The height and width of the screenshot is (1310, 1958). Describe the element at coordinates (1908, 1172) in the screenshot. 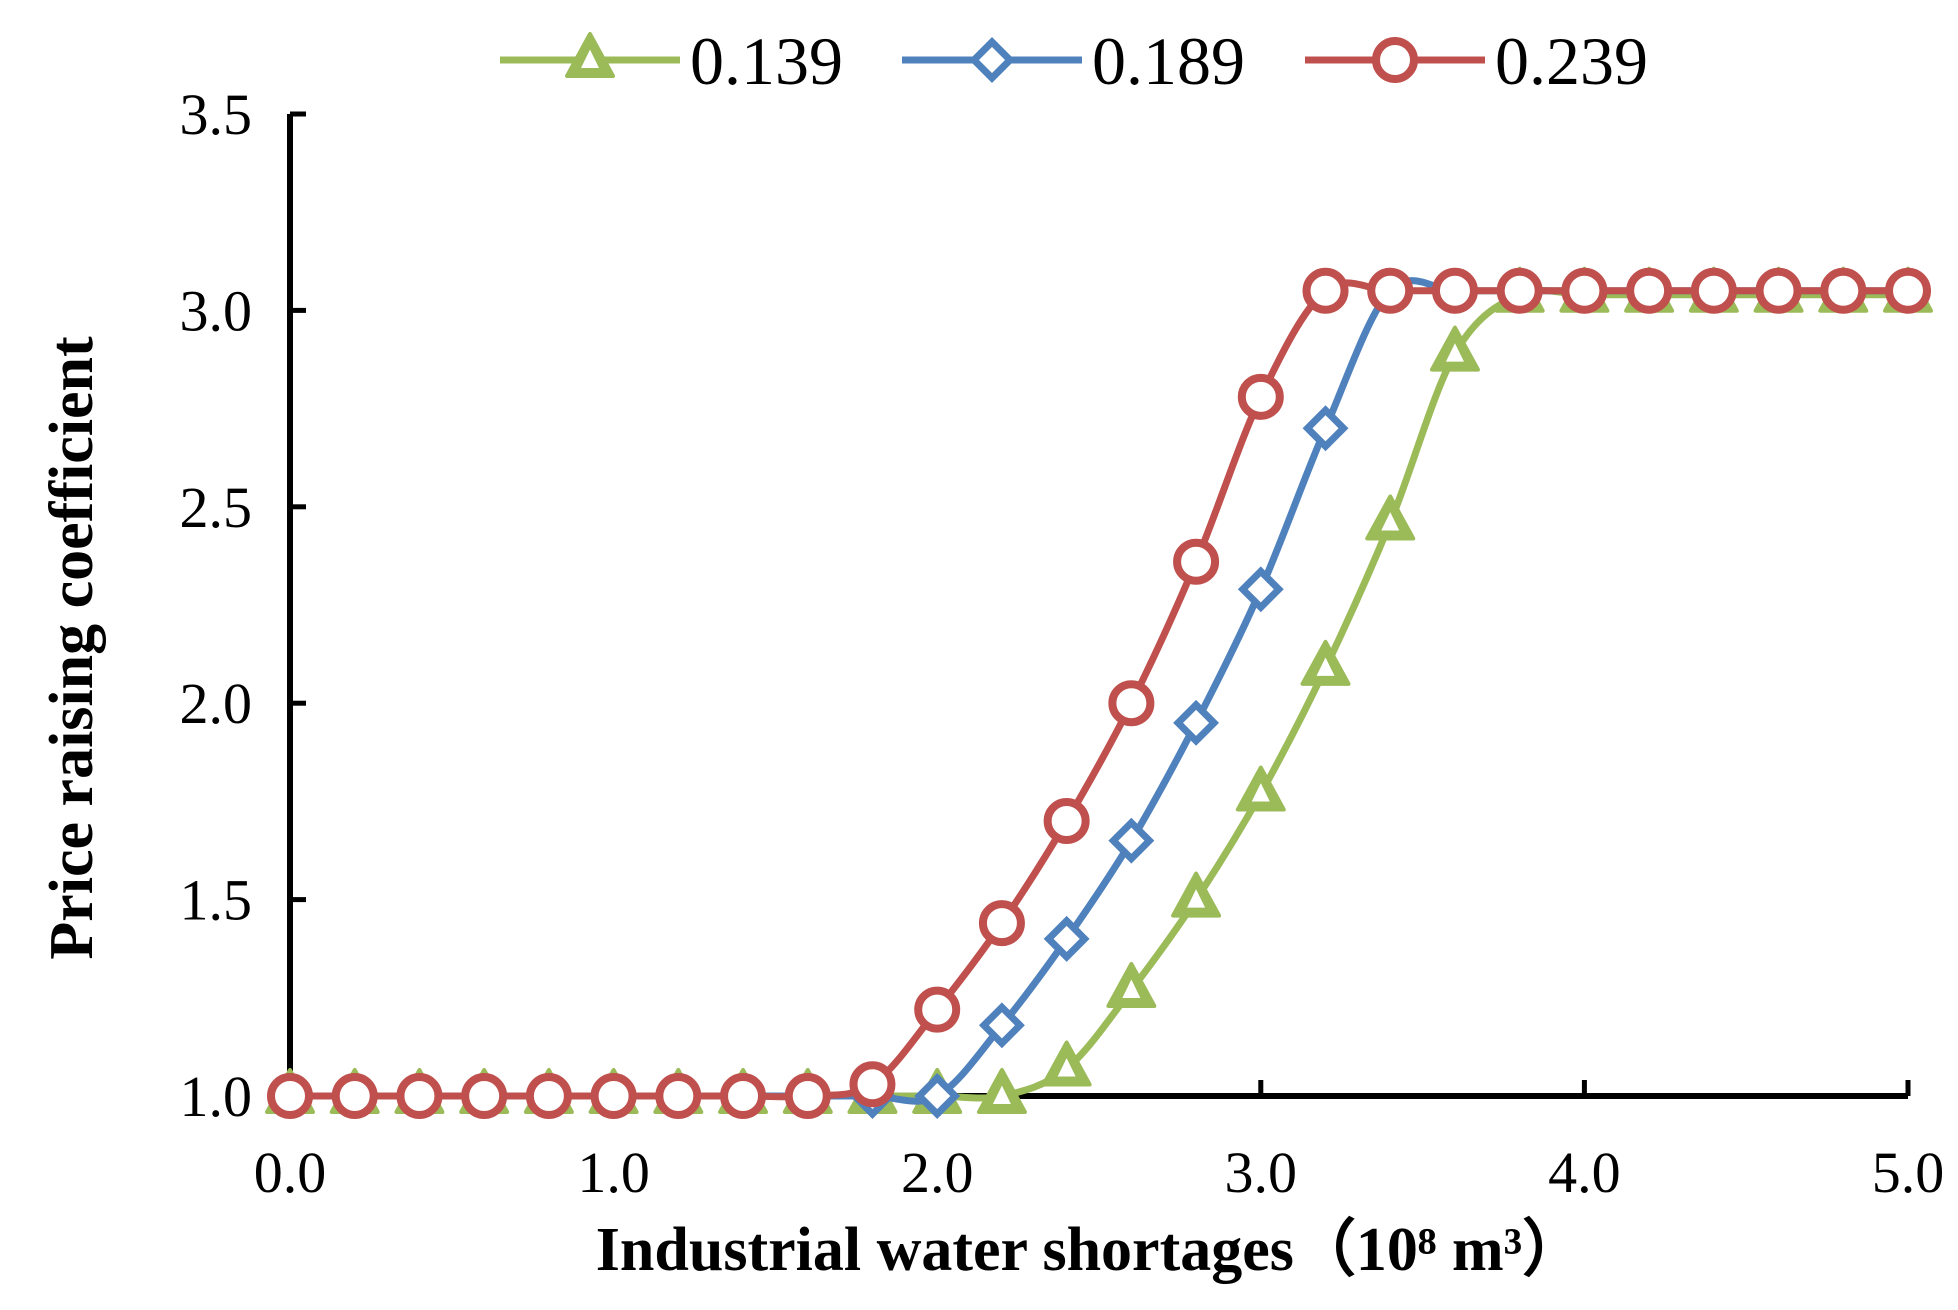

I see `x-tick-label: 5.0` at that location.